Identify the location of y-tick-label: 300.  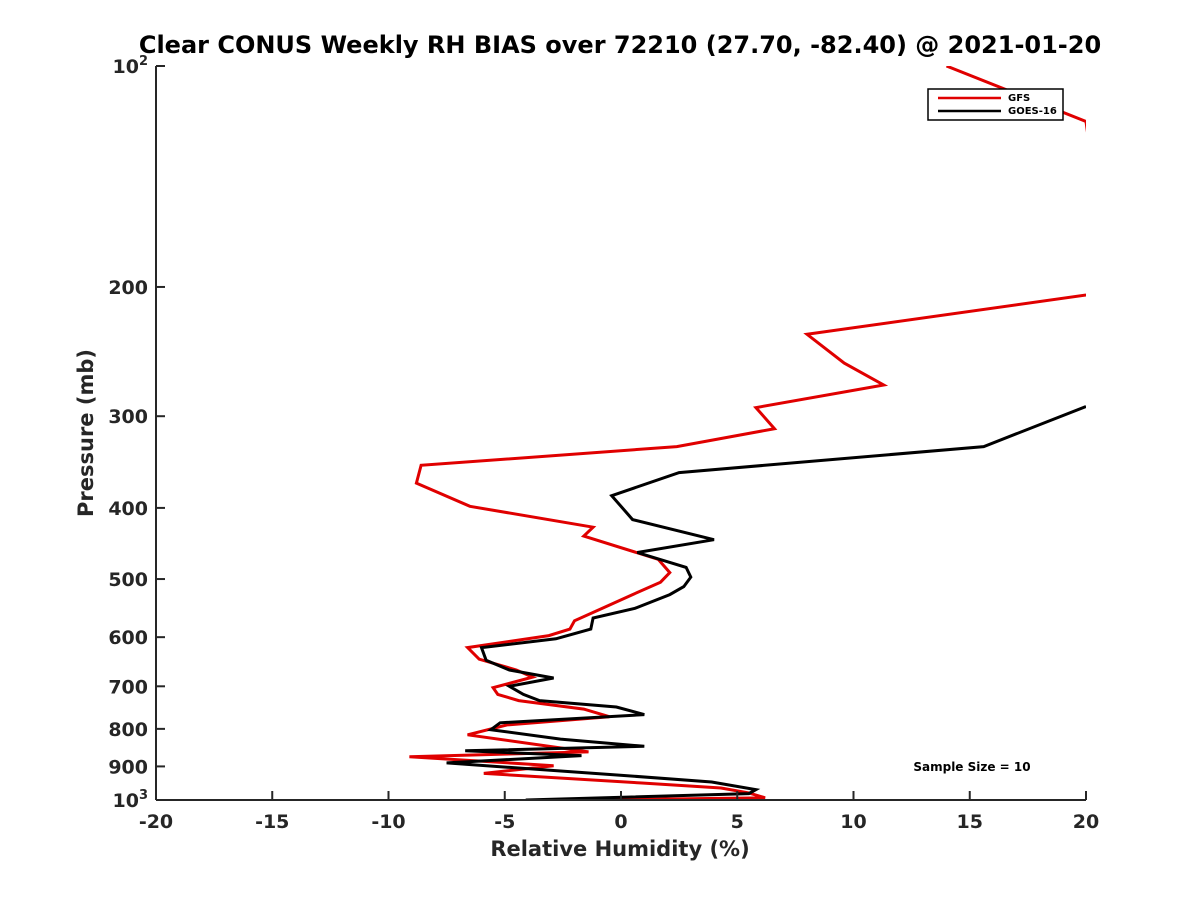
(128, 417).